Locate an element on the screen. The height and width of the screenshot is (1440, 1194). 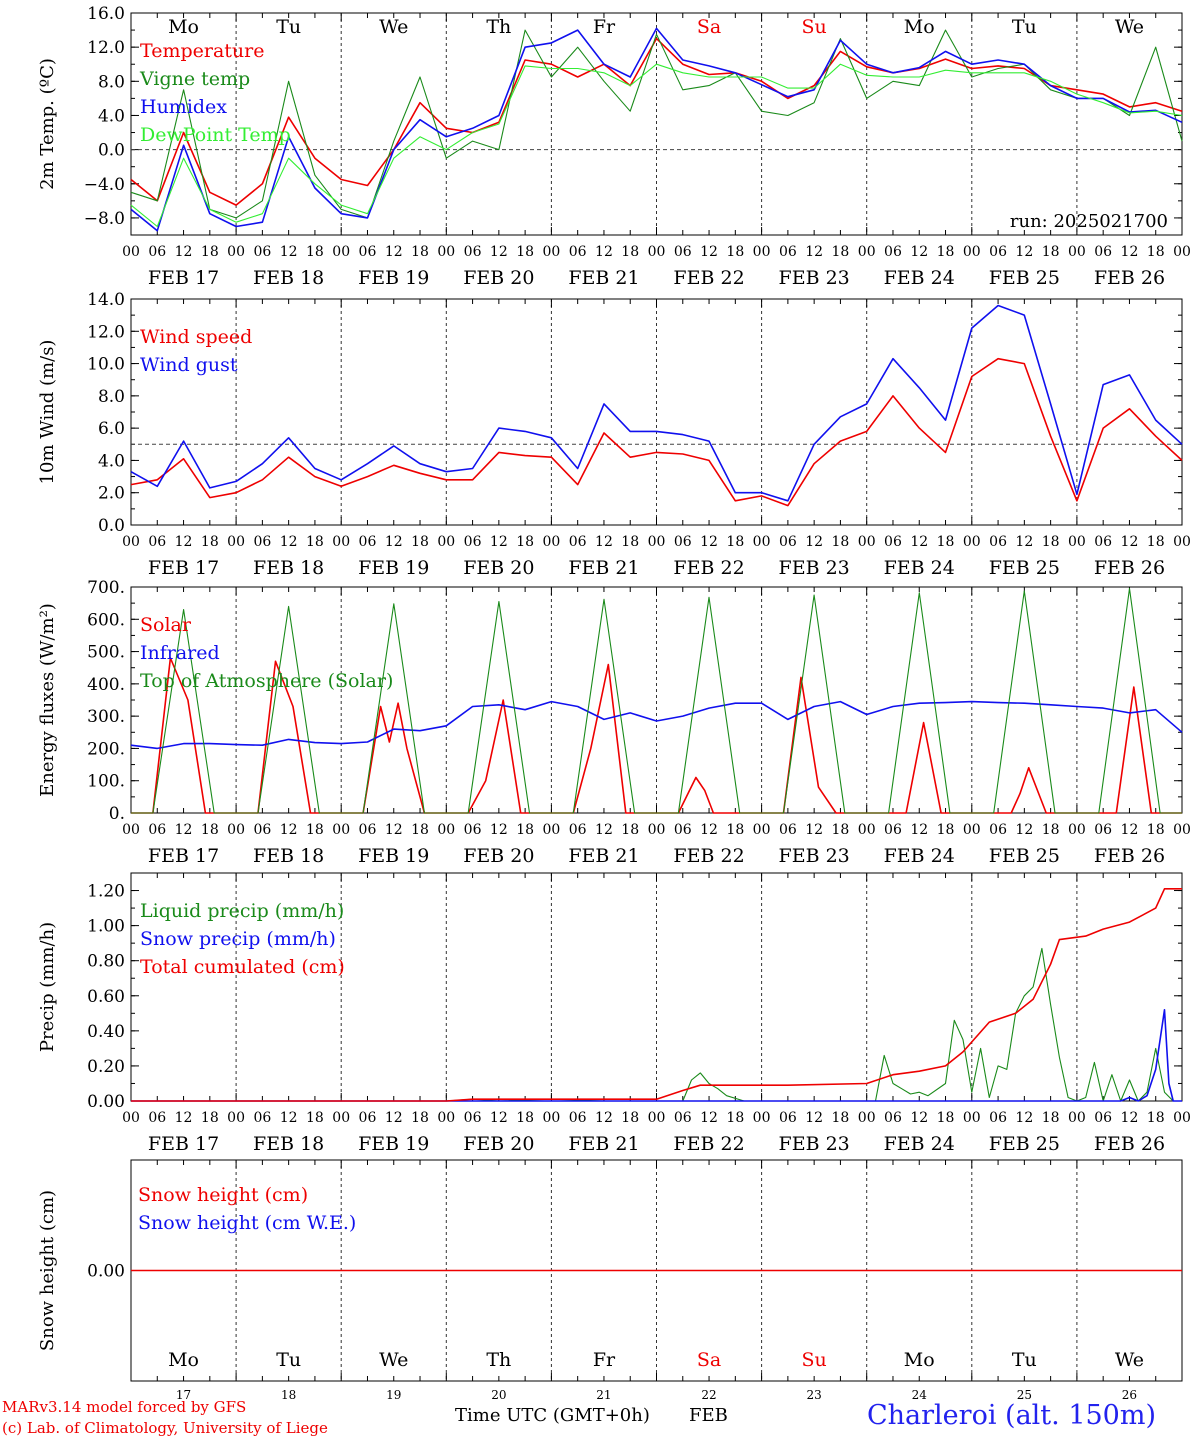
weekday-label-top: Mo is located at coordinates (183, 27).